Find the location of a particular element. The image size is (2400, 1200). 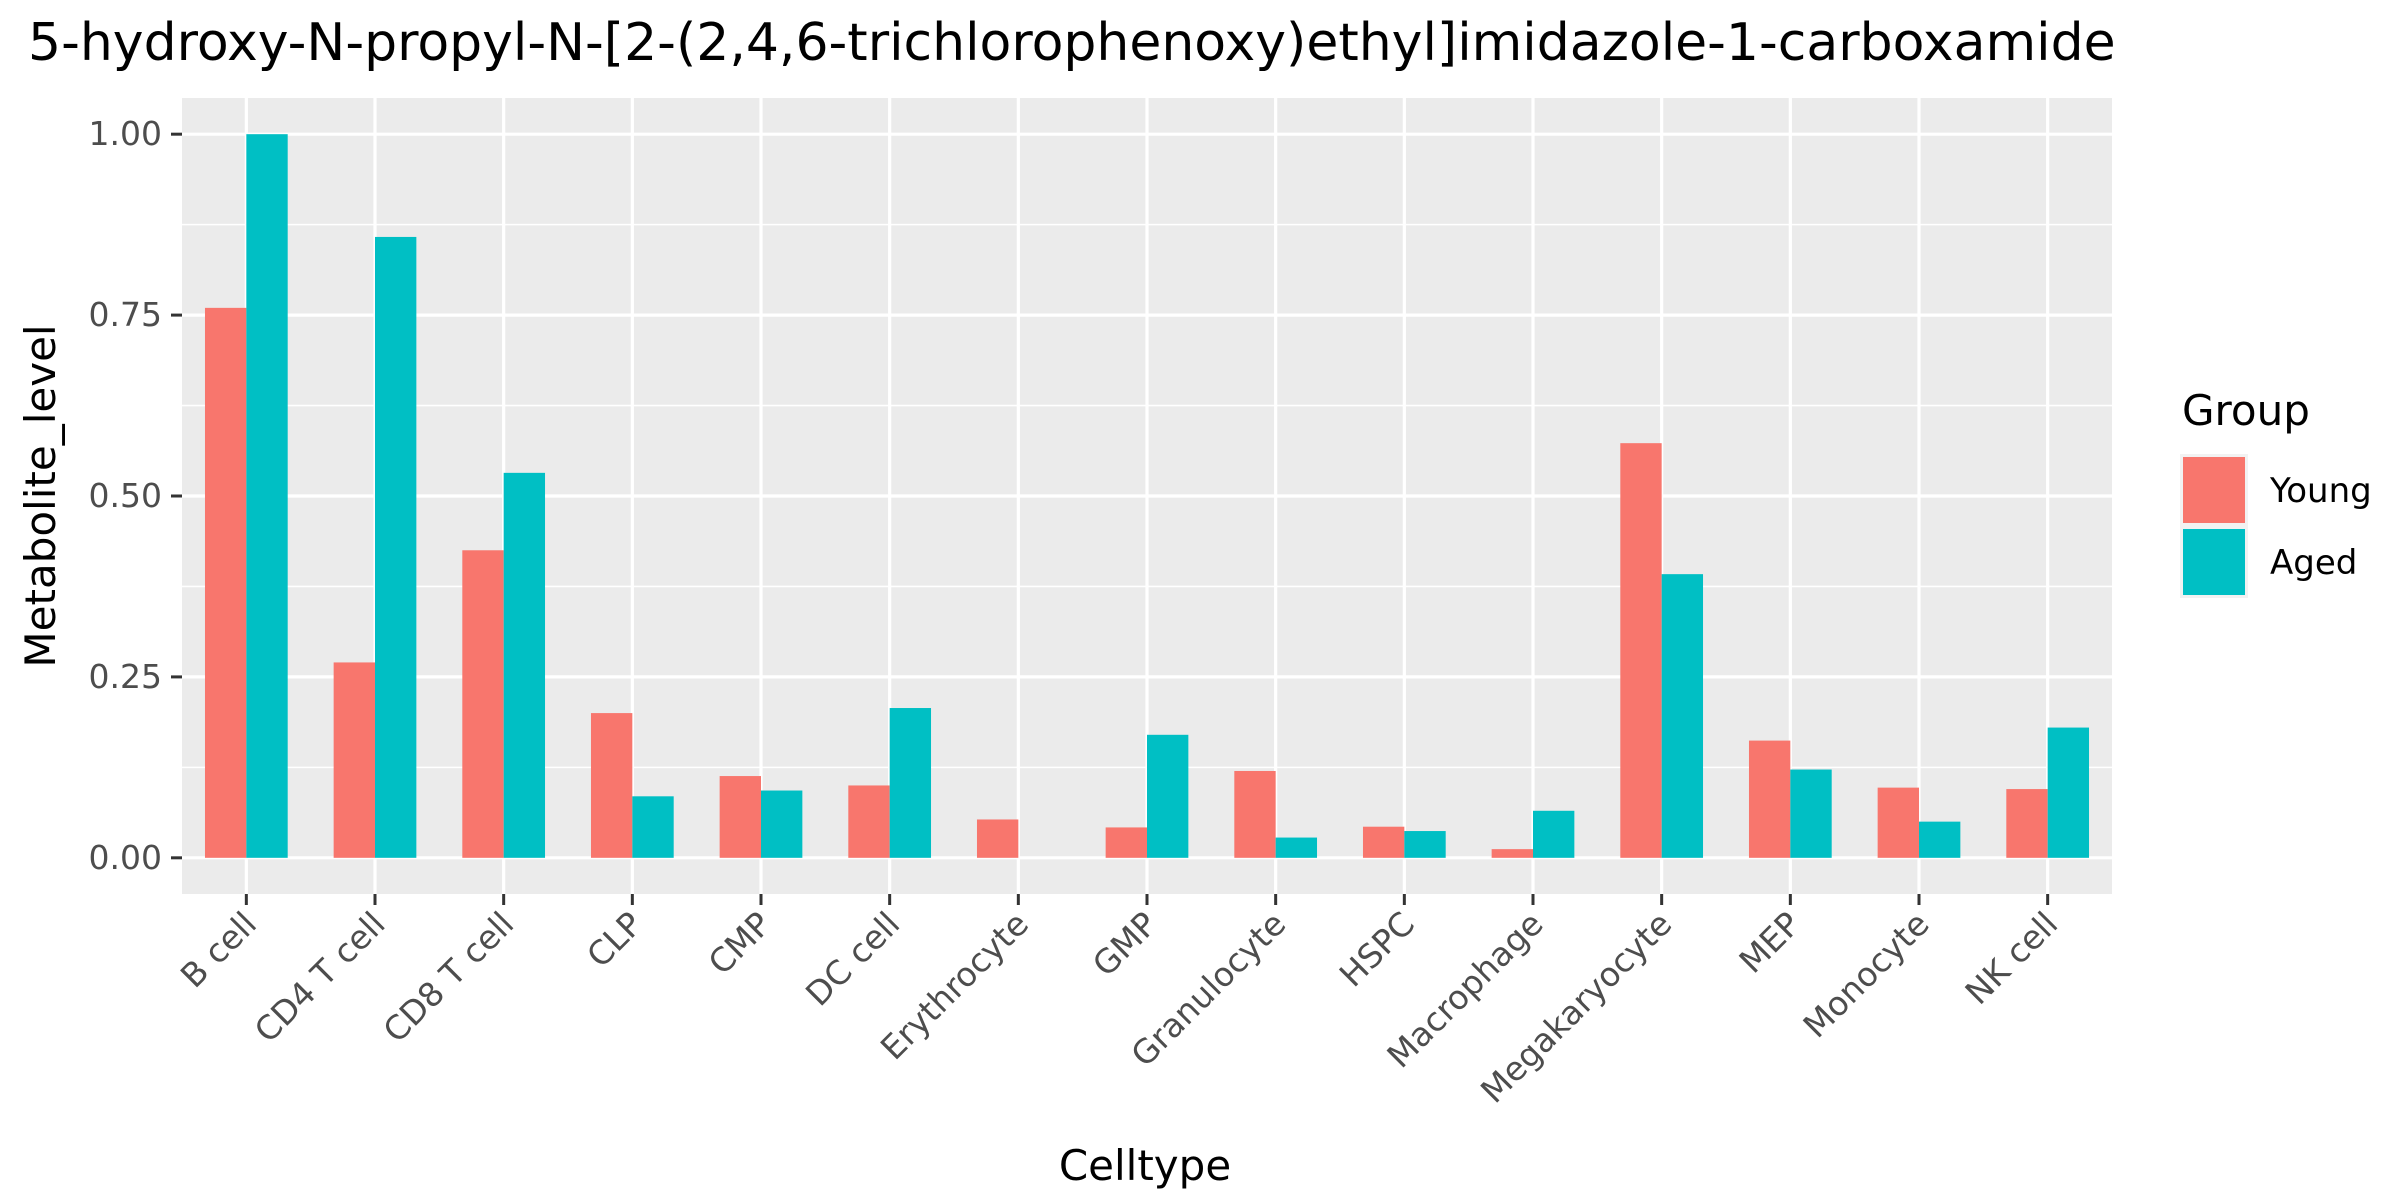

bar-young-b-cell is located at coordinates (225, 582).